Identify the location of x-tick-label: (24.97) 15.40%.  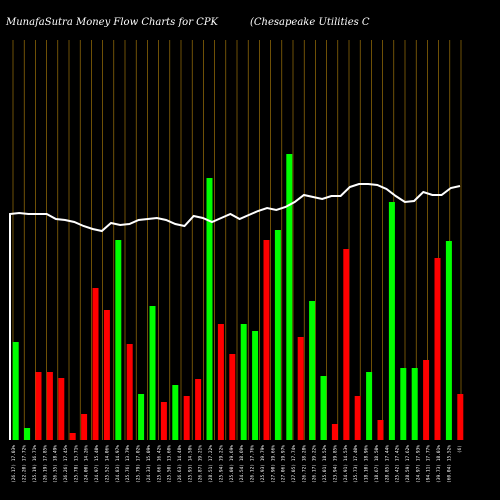
(97, 464).